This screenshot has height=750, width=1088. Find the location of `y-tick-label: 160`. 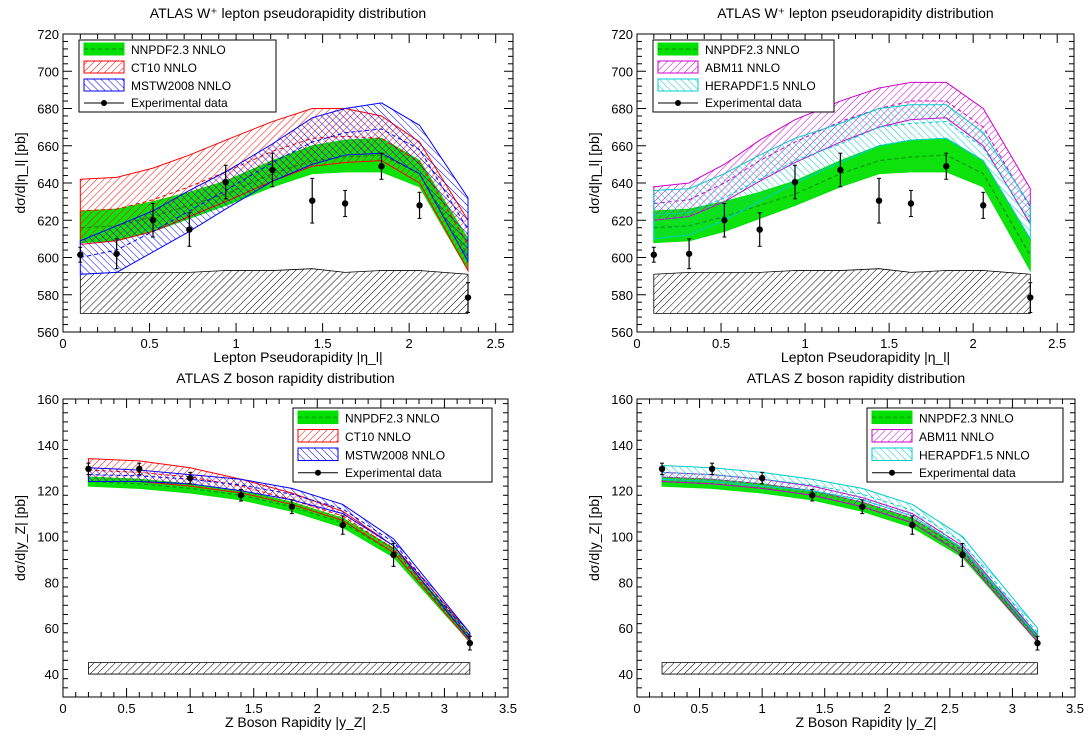

y-tick-label: 160 is located at coordinates (622, 399).